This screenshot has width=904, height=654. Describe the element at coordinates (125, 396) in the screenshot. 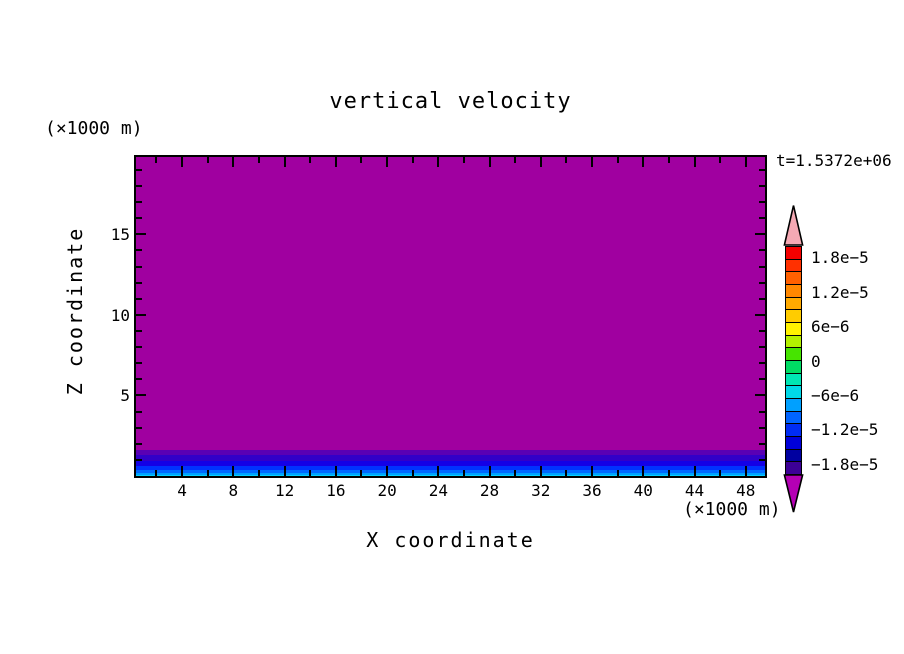

I see `y-tick-label: 5` at that location.